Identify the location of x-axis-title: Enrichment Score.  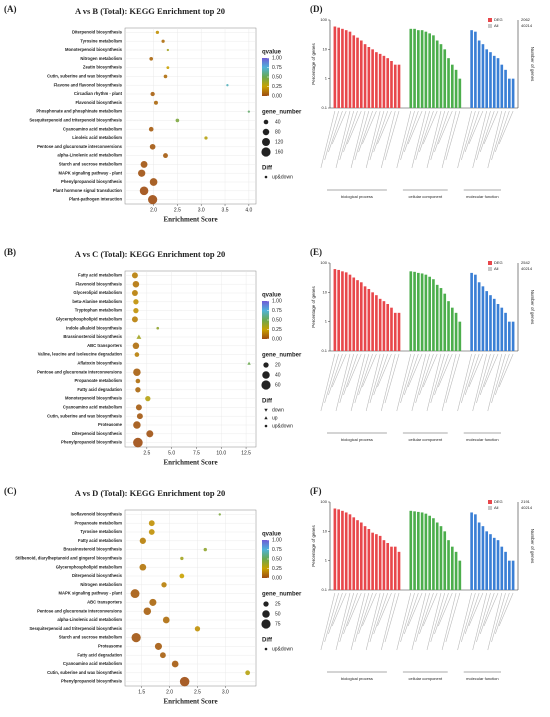
(190, 220).